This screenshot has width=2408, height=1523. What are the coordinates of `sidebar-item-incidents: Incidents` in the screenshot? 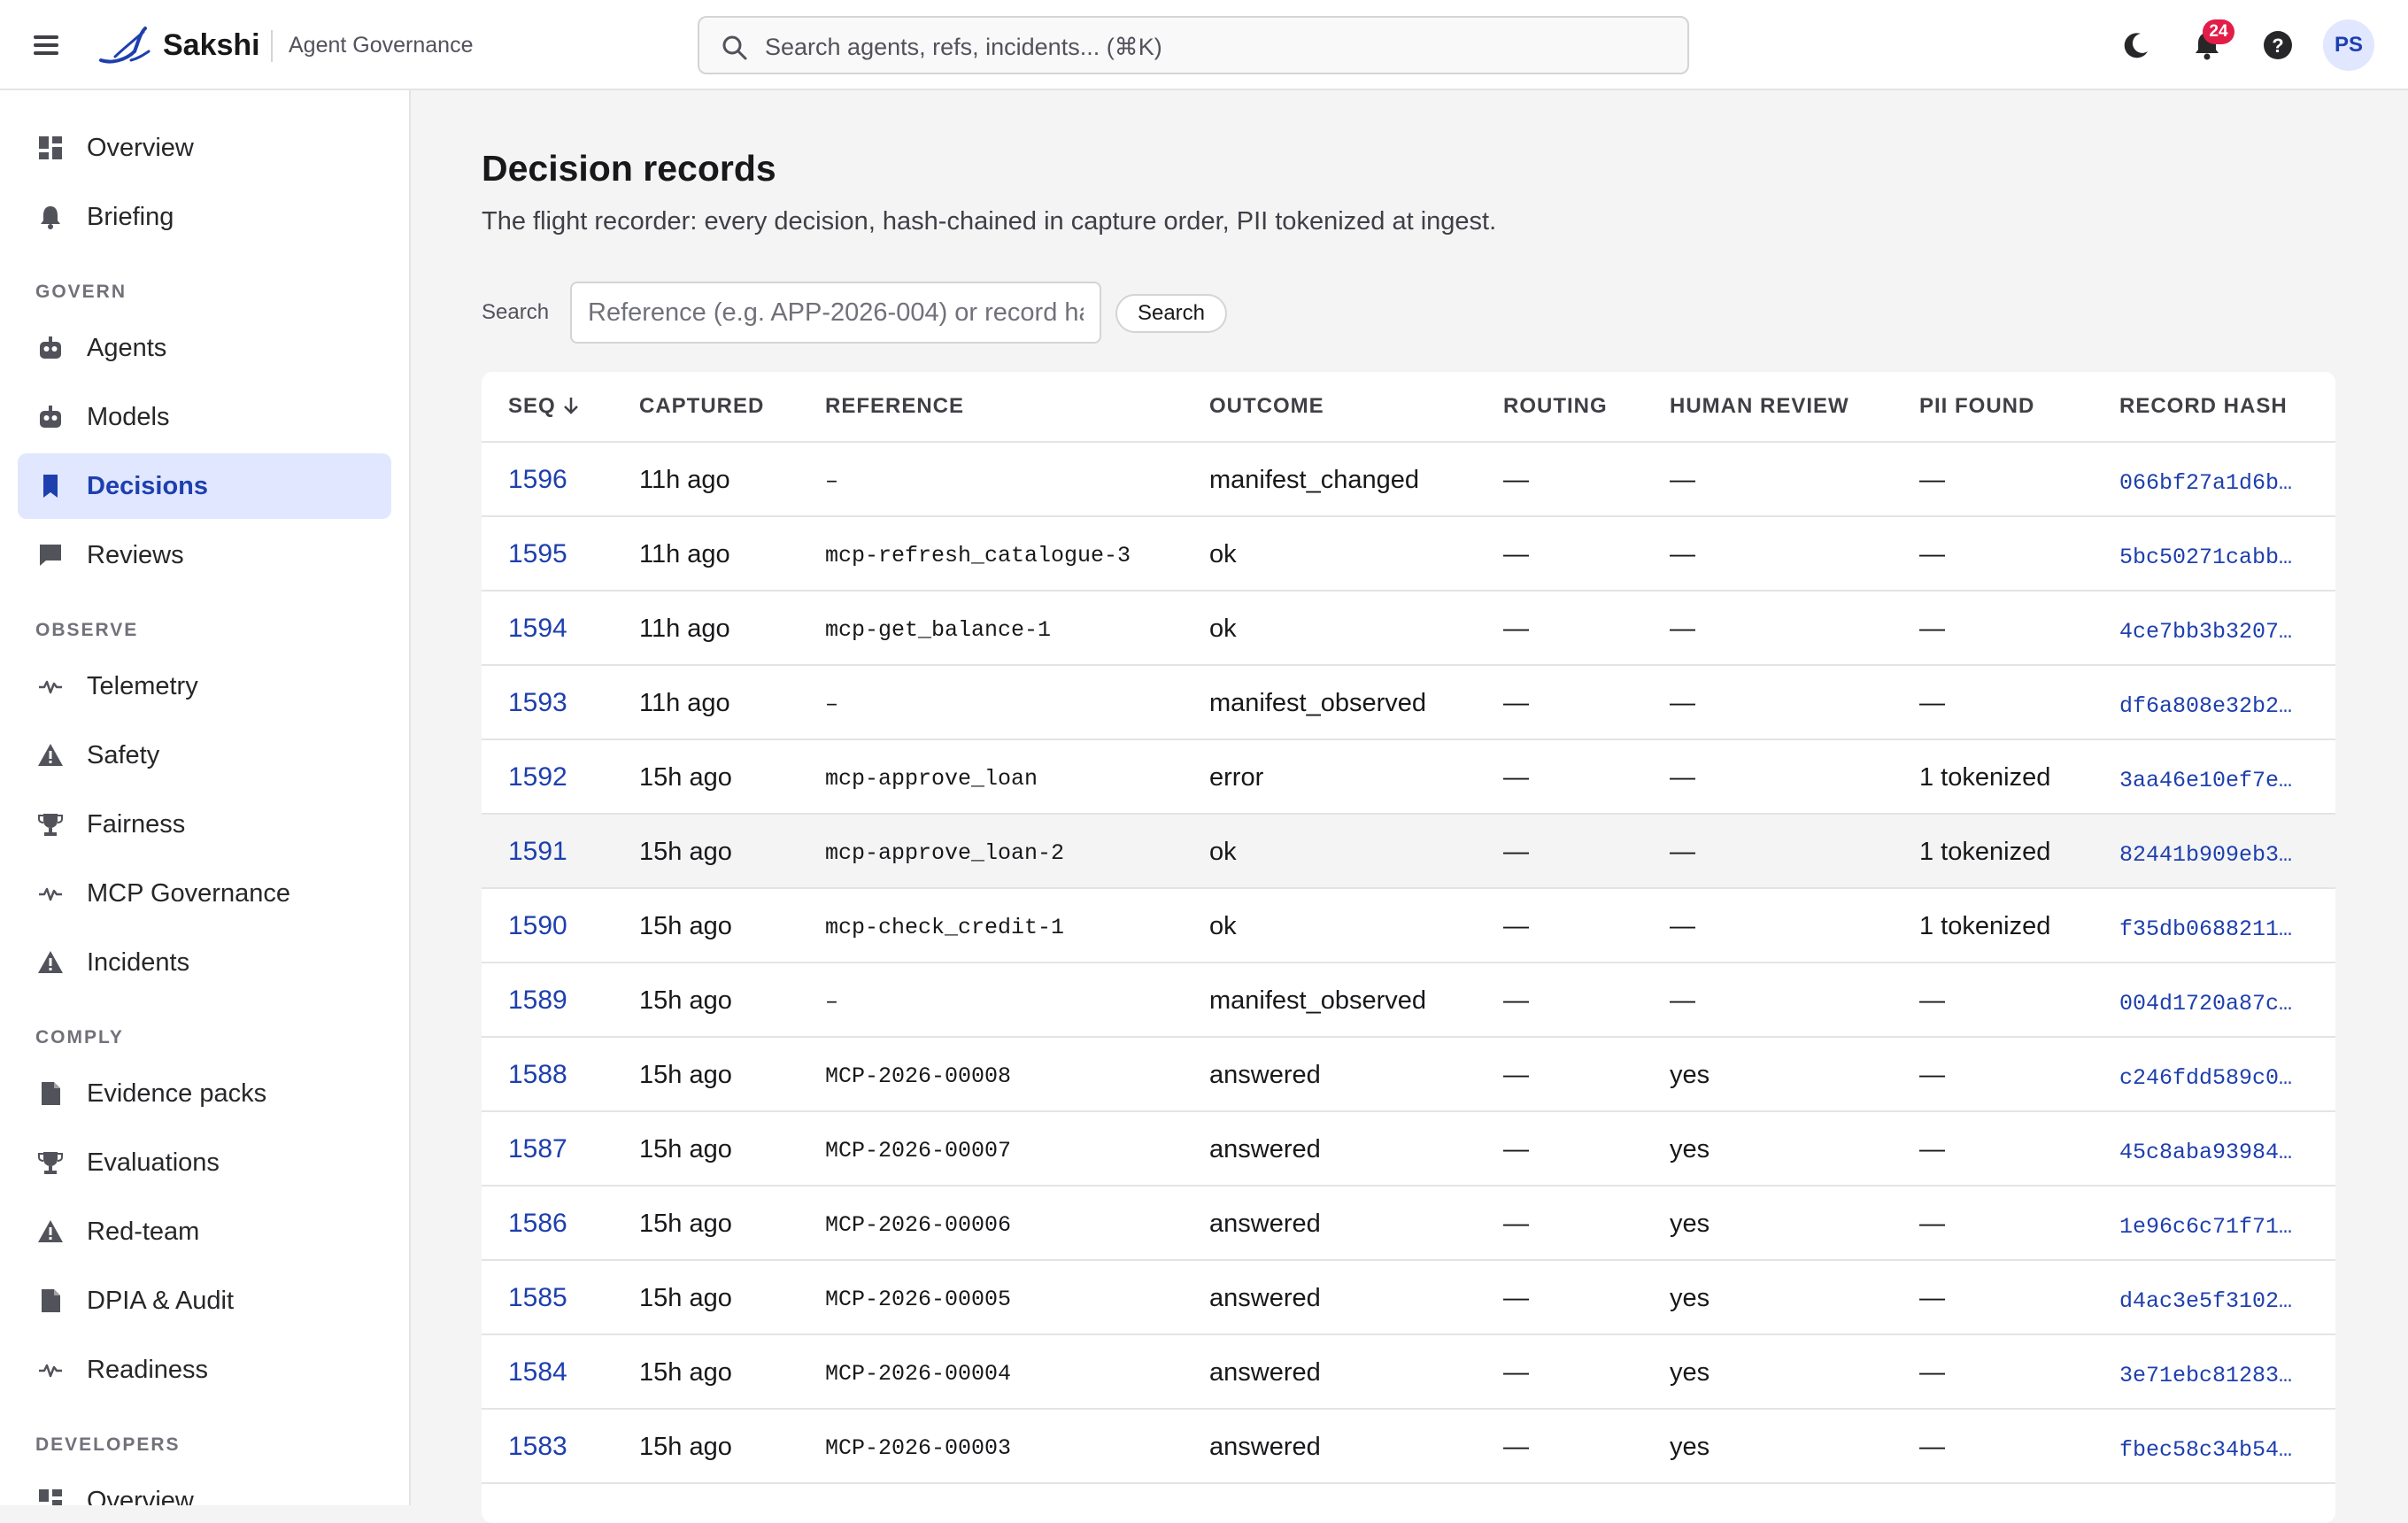 It's located at (204, 962).